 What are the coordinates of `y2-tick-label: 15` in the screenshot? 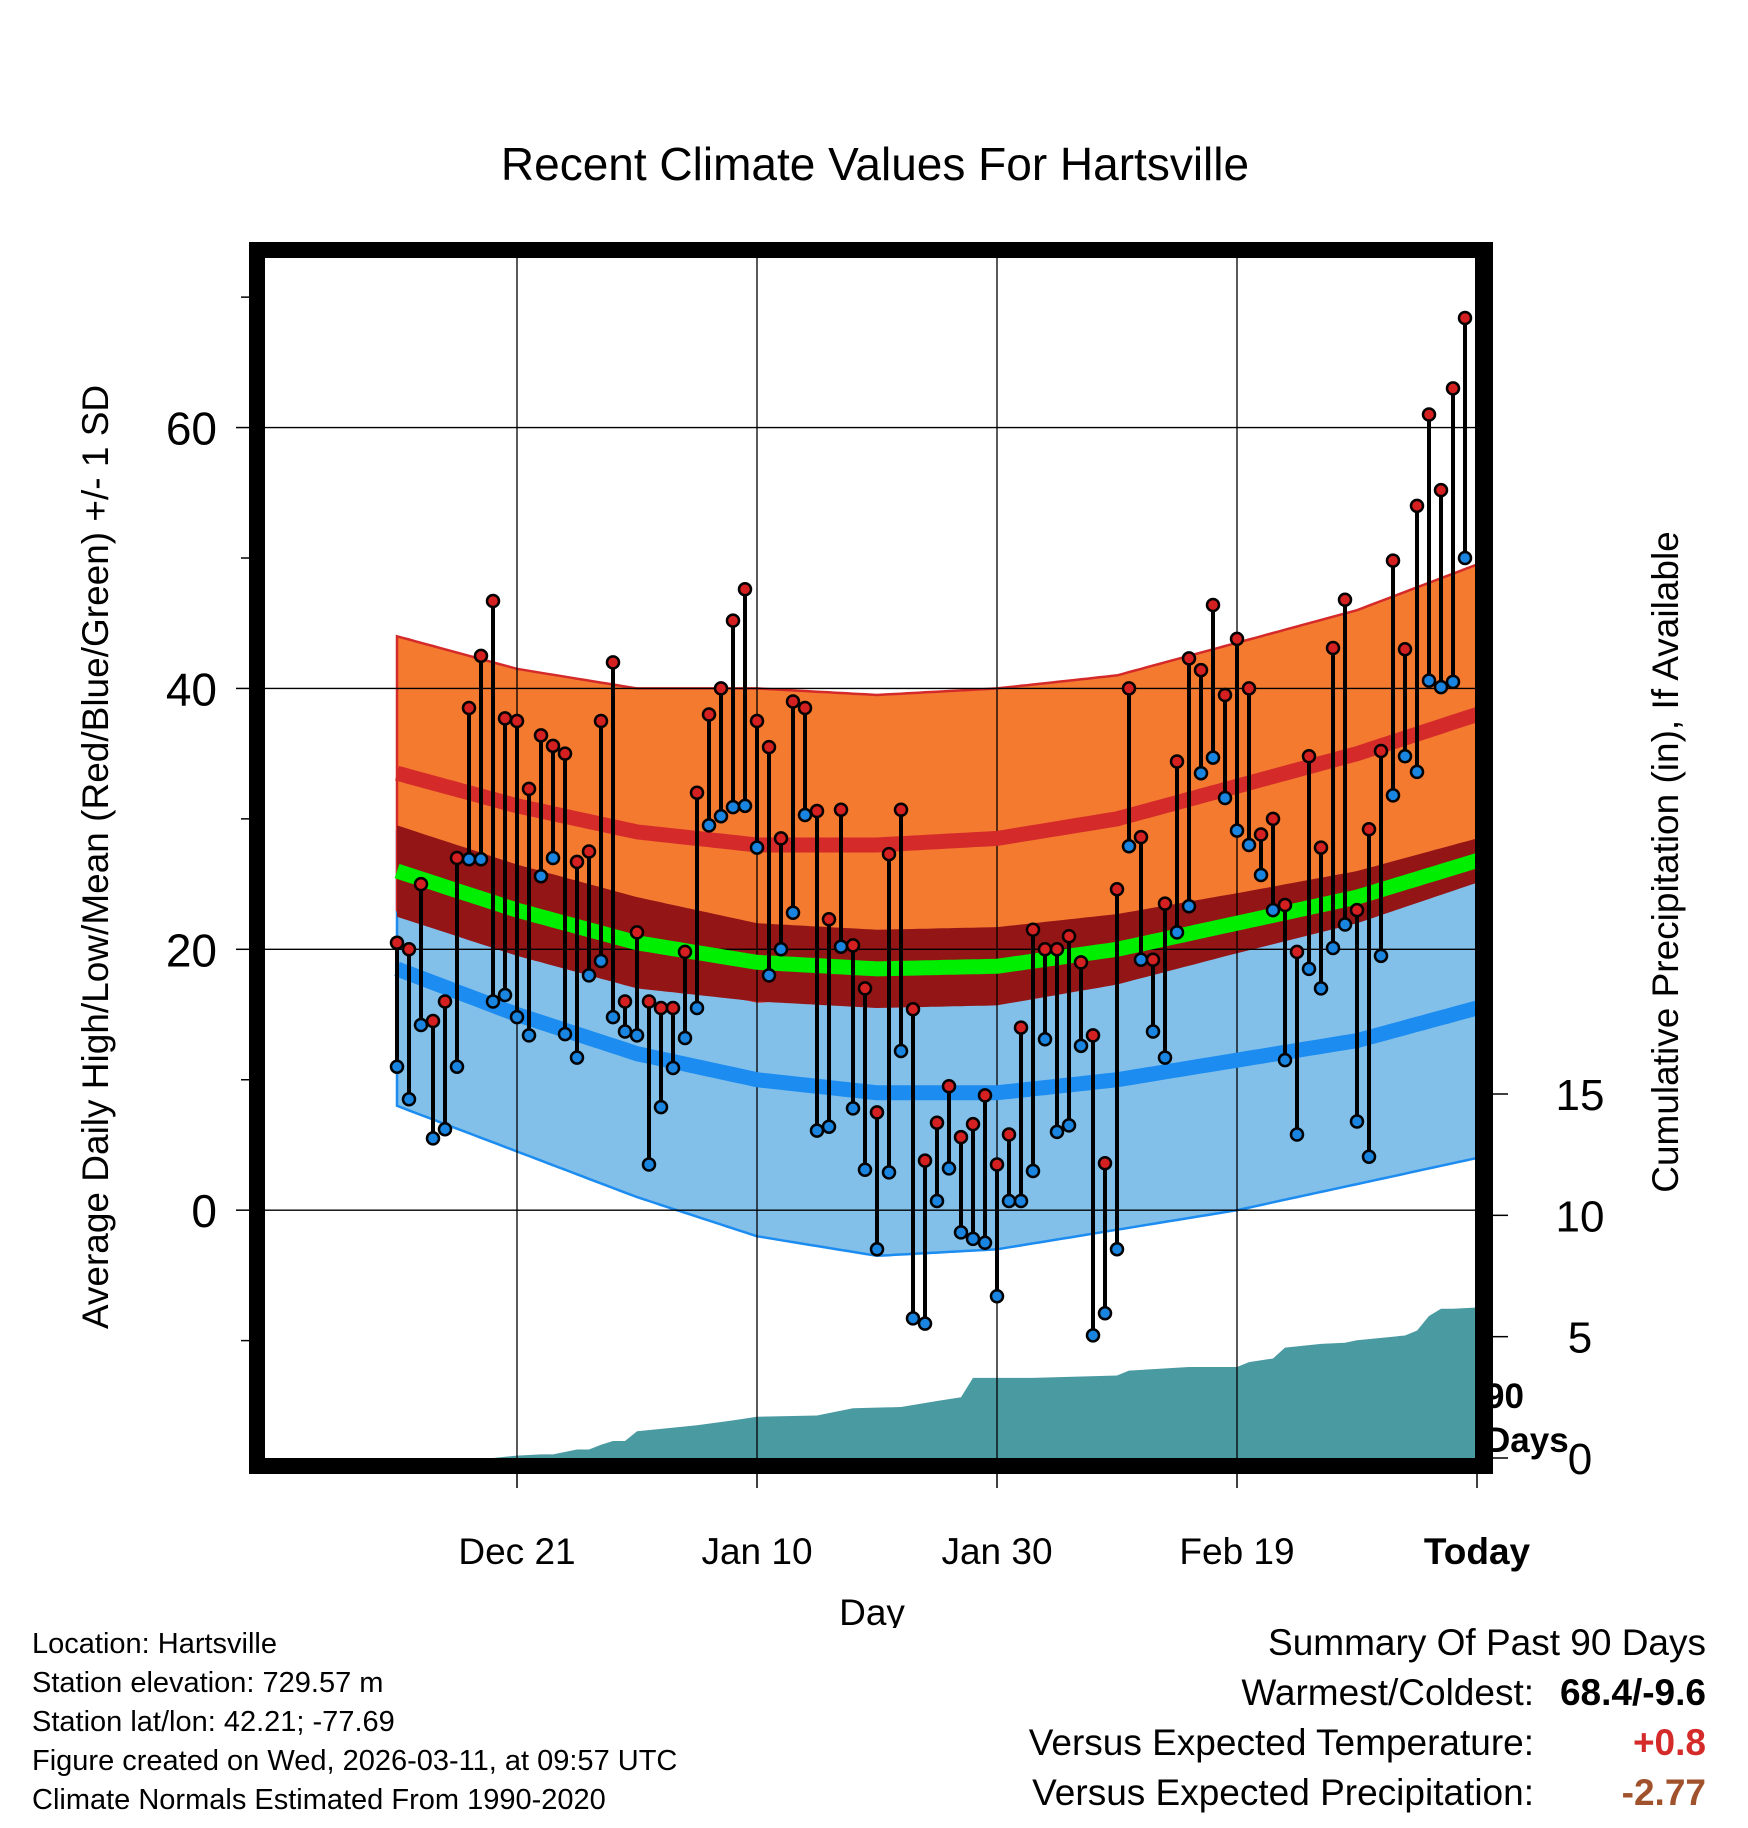 It's located at (1580, 1095).